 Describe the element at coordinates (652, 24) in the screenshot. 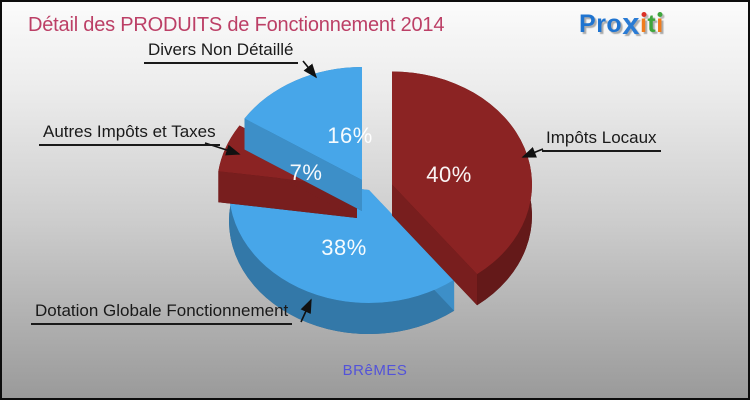

I see `logo-letter: t` at that location.